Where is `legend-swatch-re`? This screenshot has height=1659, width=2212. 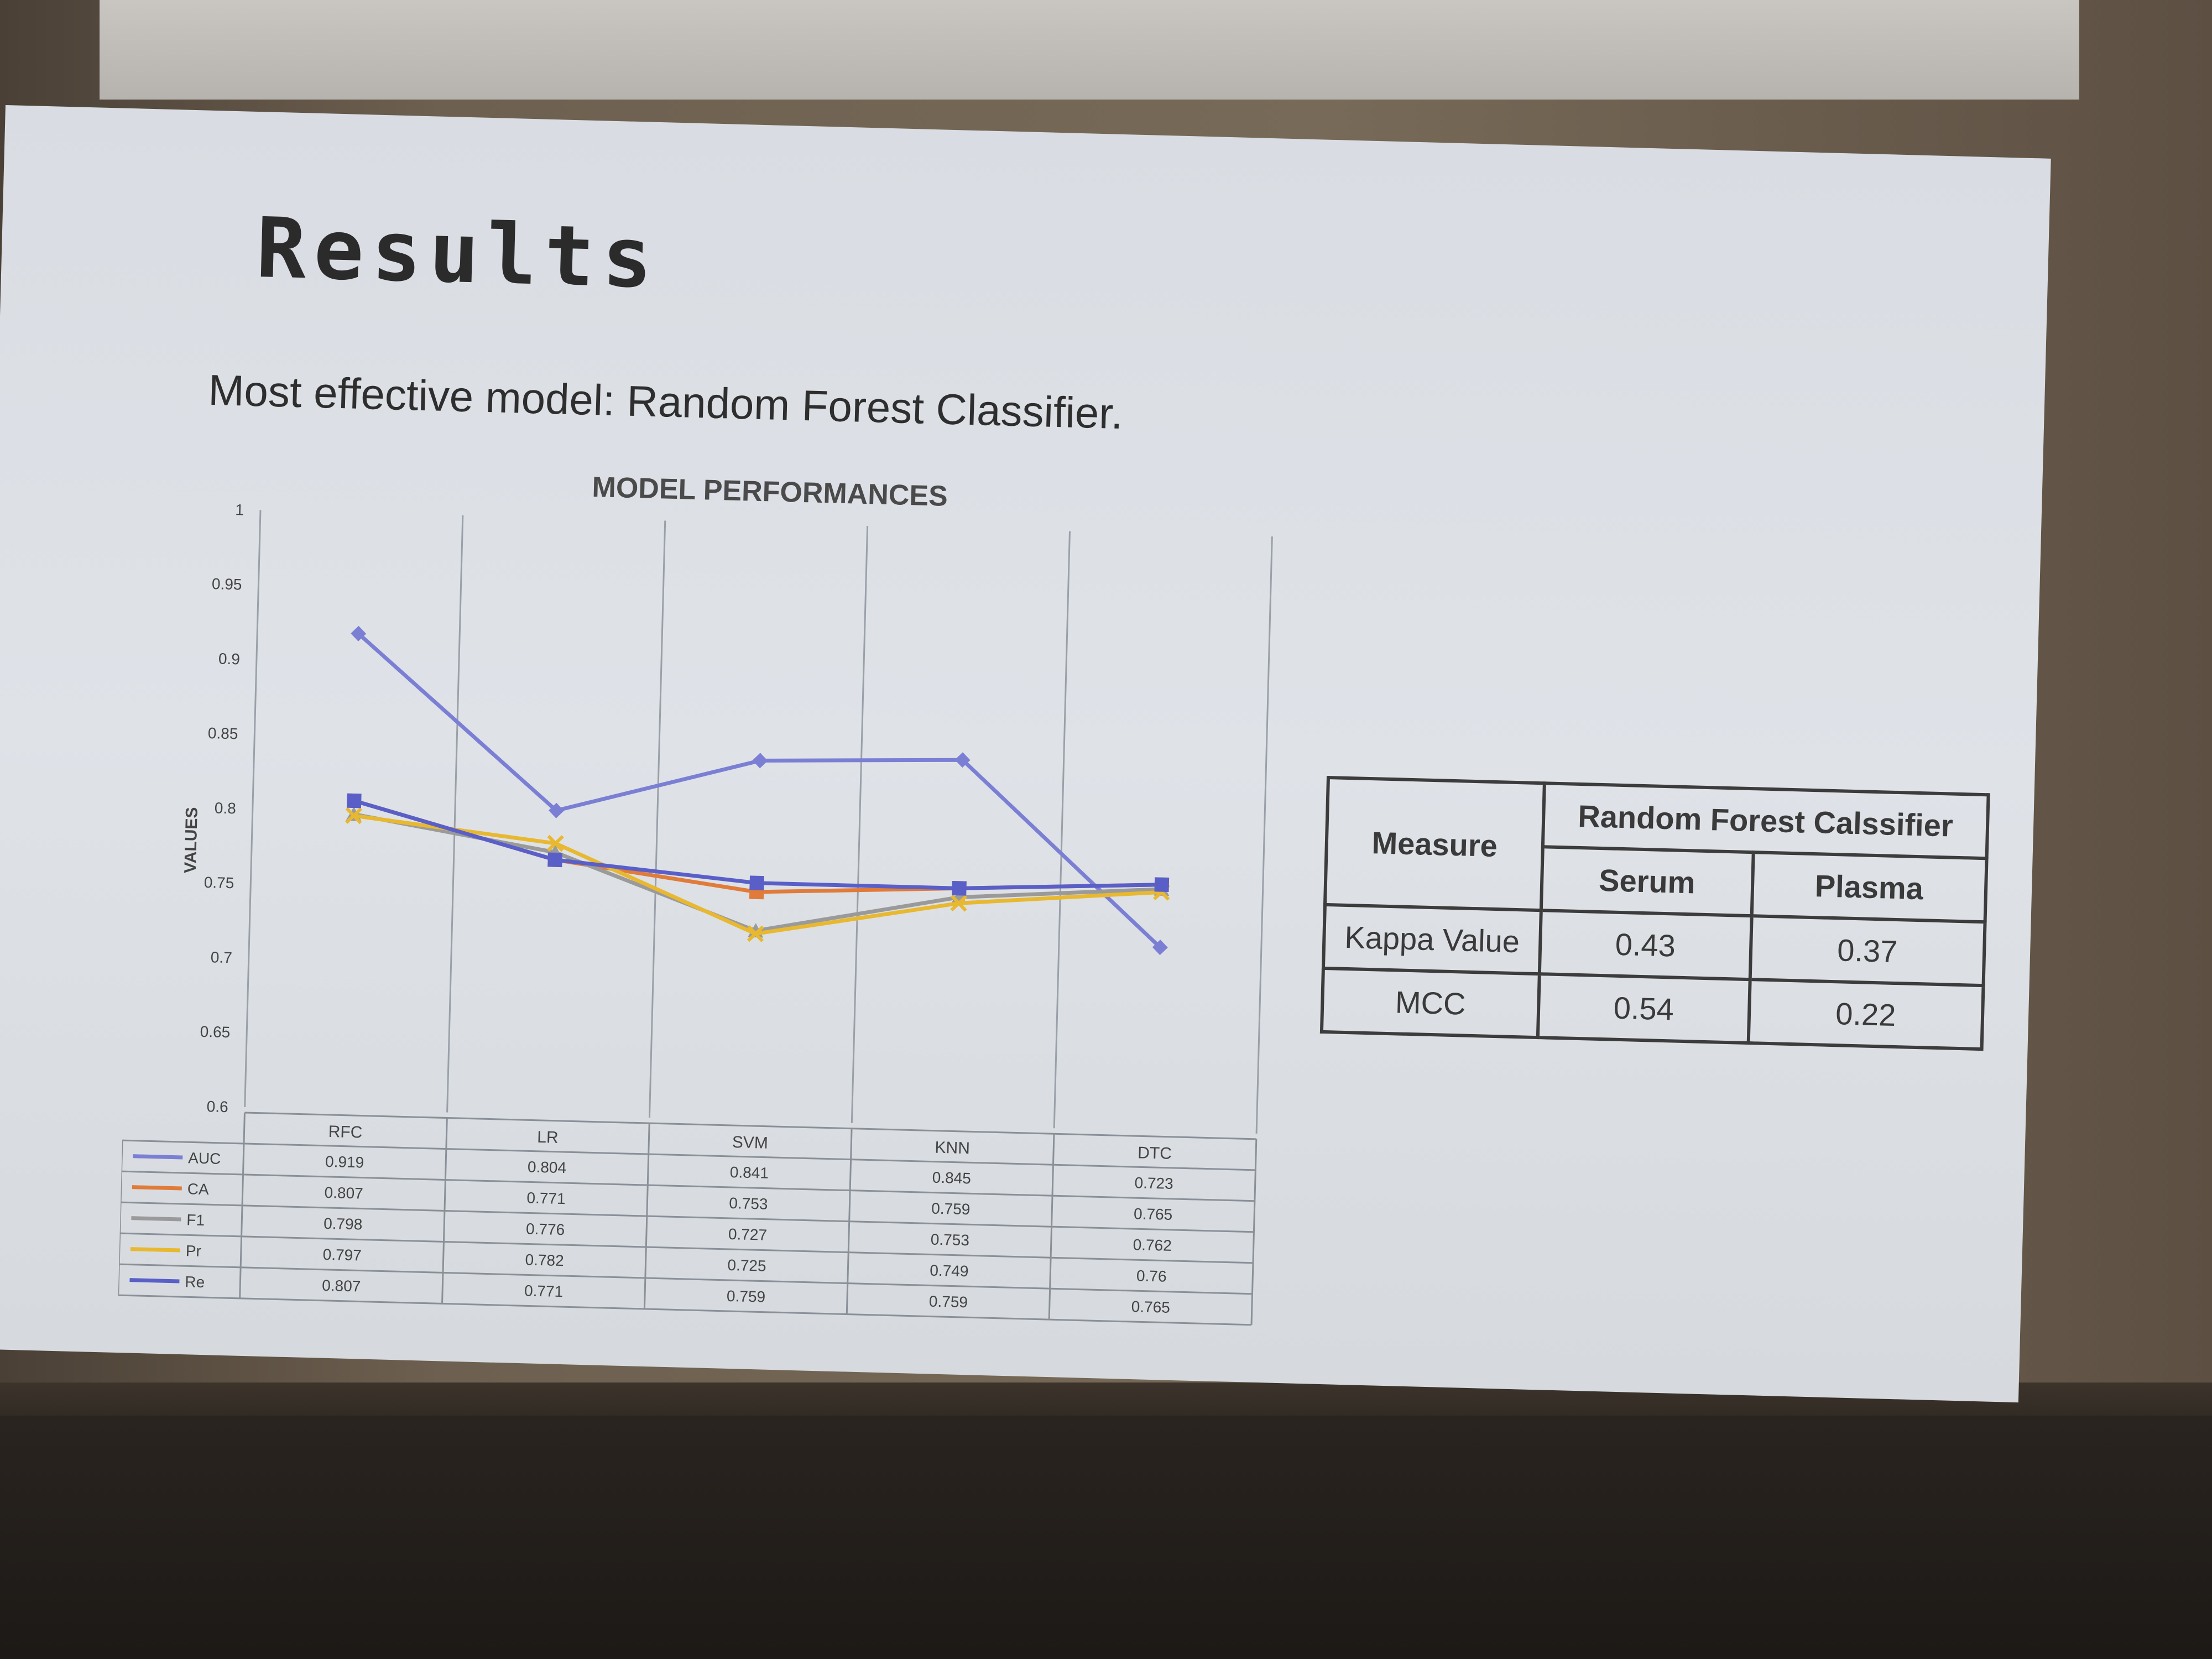 legend-swatch-re is located at coordinates (154, 1281).